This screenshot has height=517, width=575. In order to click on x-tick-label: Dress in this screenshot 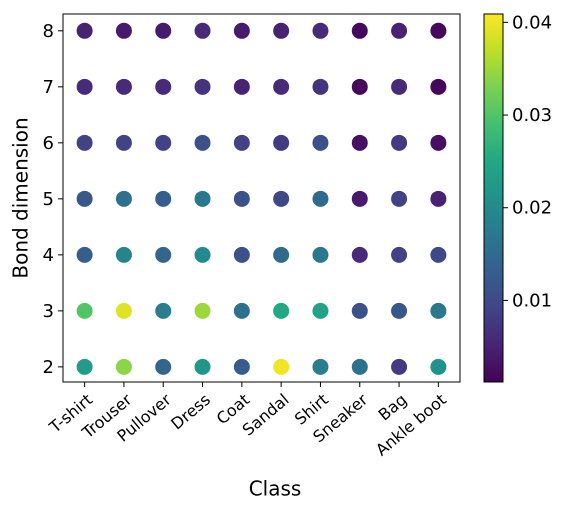, I will do `click(190, 412)`.